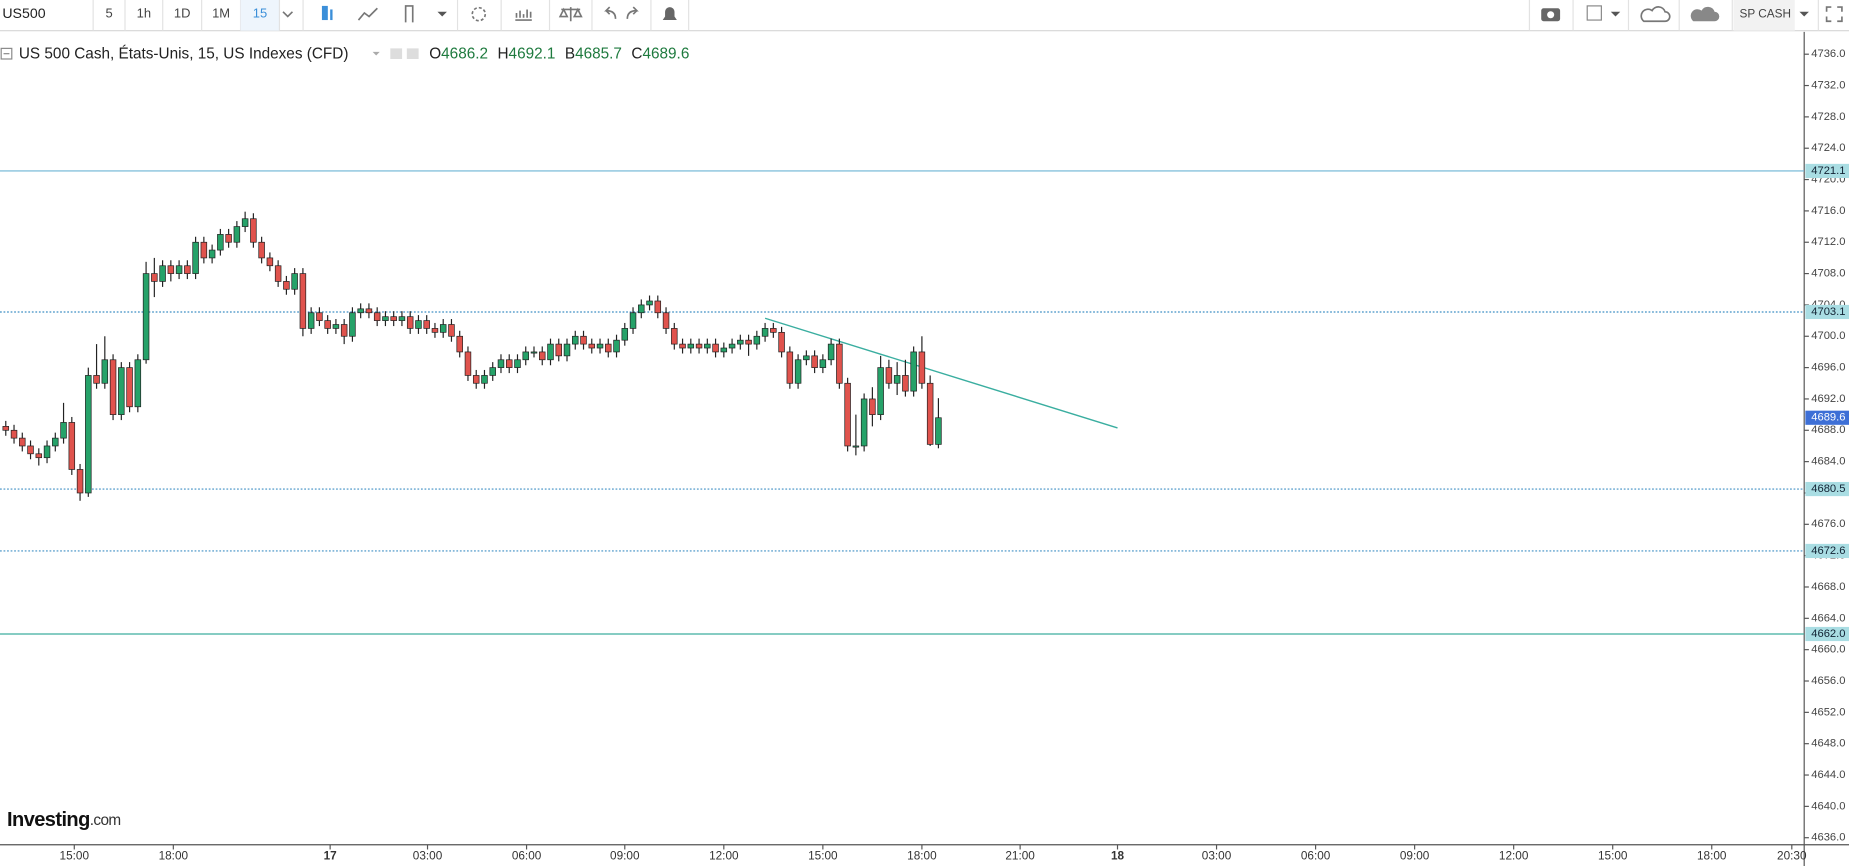  Describe the element at coordinates (221, 13) in the screenshot. I see `interval-button: 1M` at that location.